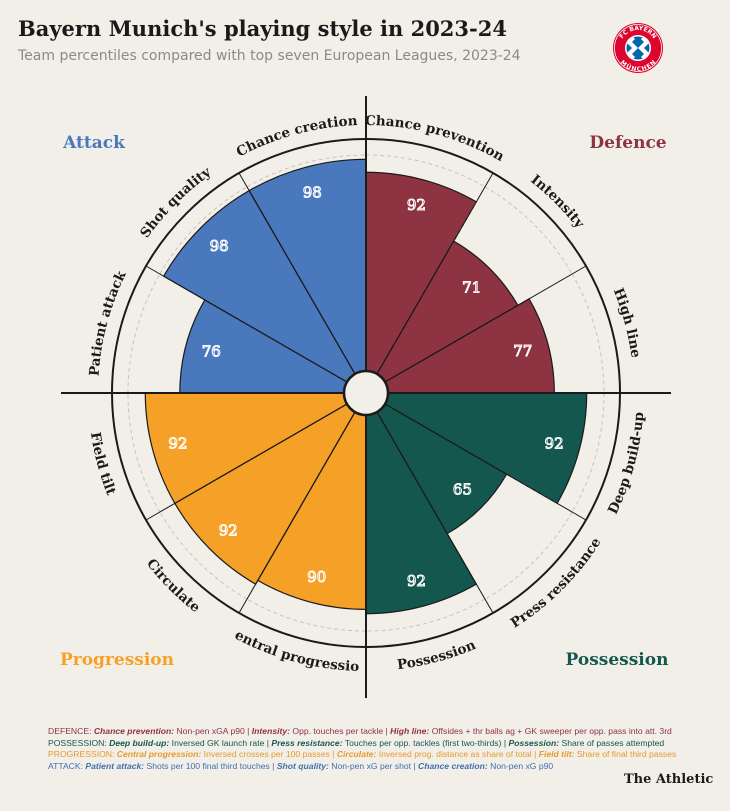 The height and width of the screenshot is (811, 730). I want to click on metric-label-text: Possession, so click(437, 655).